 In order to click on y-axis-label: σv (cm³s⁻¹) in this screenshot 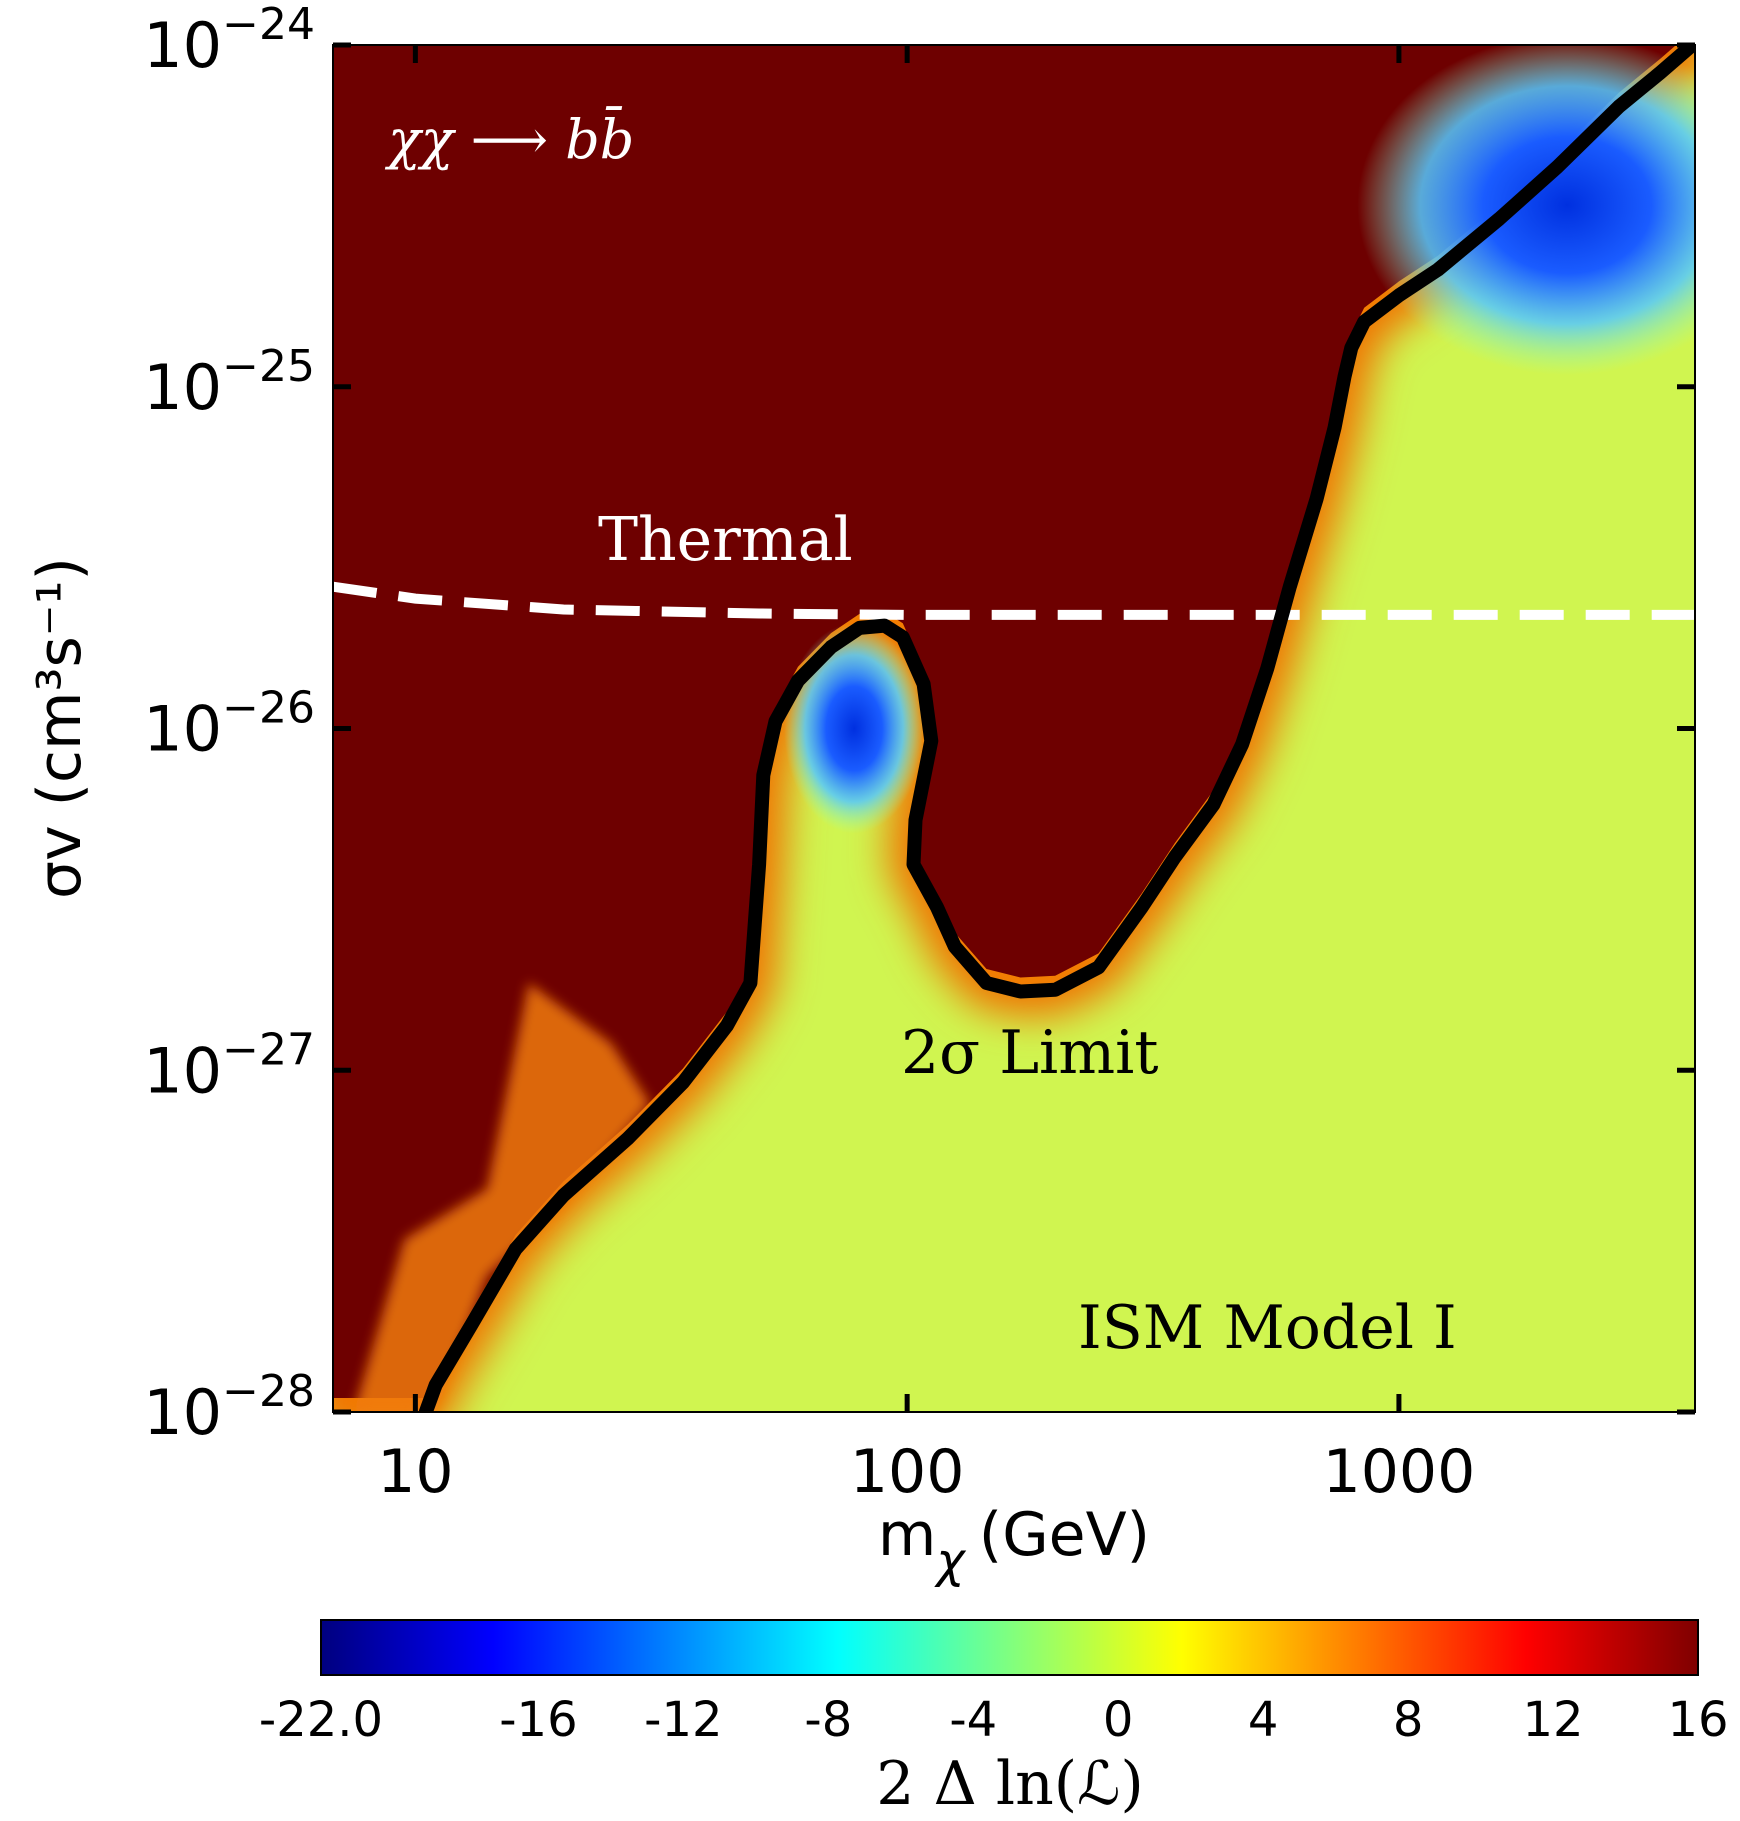, I will do `click(60, 728)`.